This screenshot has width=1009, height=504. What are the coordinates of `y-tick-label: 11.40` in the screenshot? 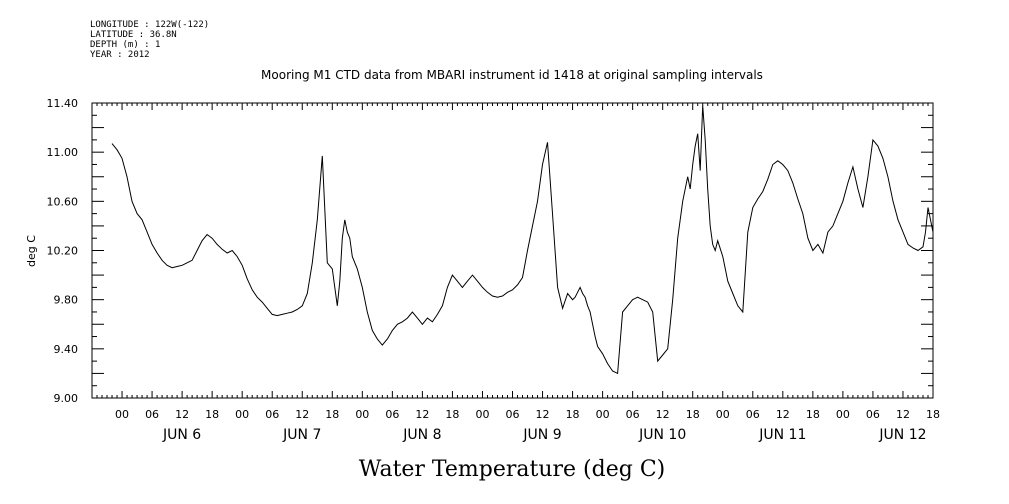 It's located at (63, 103).